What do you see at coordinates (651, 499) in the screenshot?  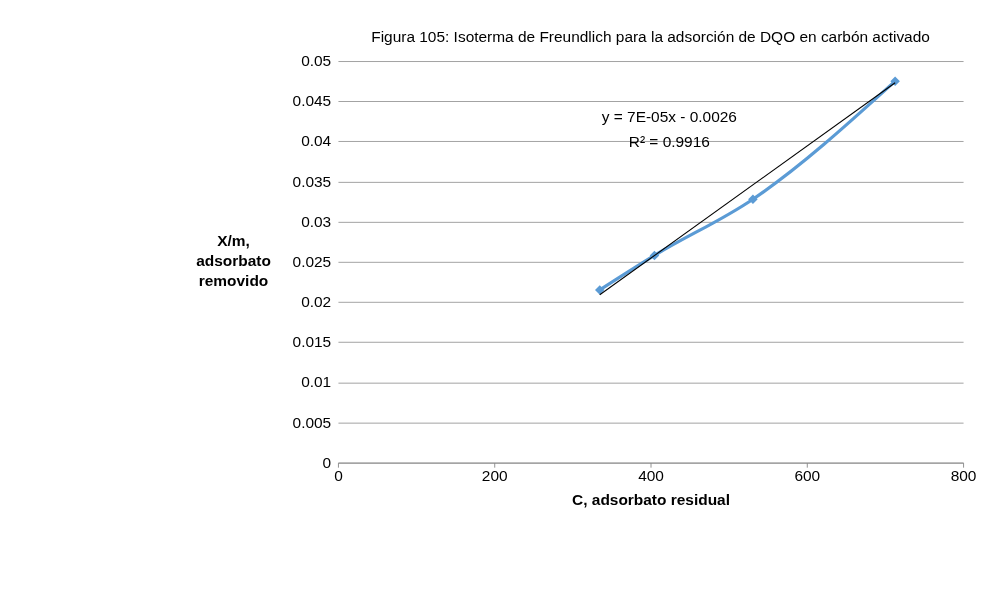 I see `x-axis-title: C, adsorbato residual` at bounding box center [651, 499].